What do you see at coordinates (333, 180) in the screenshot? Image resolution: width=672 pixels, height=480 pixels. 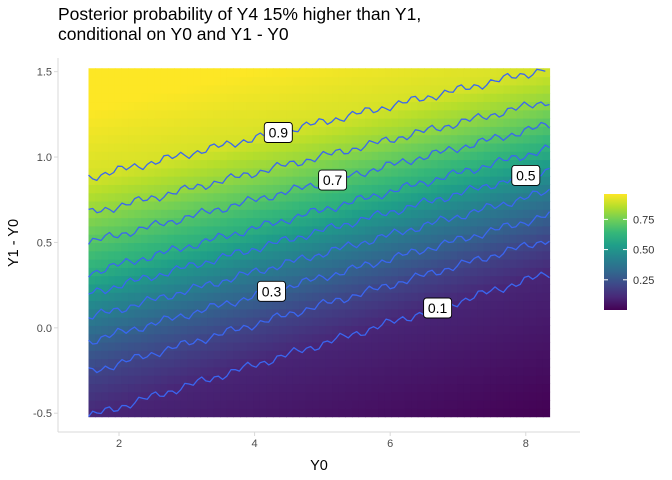 I see `contour-label: 0.7` at bounding box center [333, 180].